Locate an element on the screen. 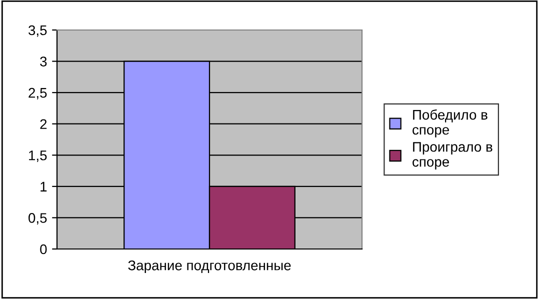 This screenshot has width=539, height=299. x-tick-label: Зарание подготовленные is located at coordinates (209, 267).